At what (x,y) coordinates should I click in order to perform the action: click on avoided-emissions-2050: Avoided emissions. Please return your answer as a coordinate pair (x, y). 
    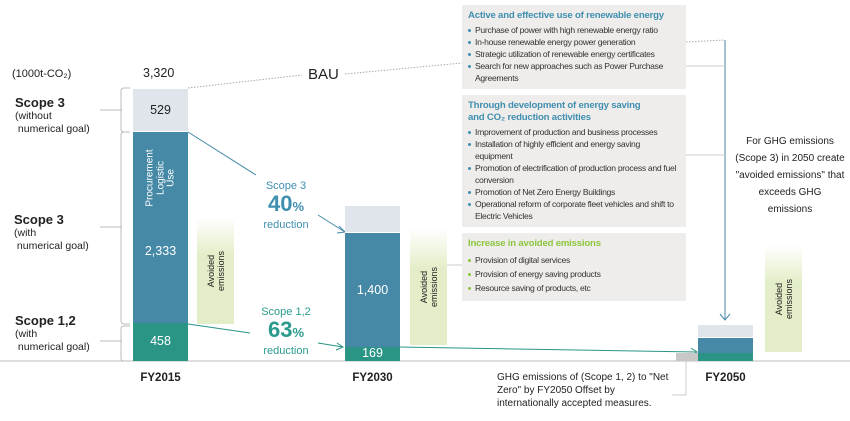
    Looking at the image, I should click on (783, 298).